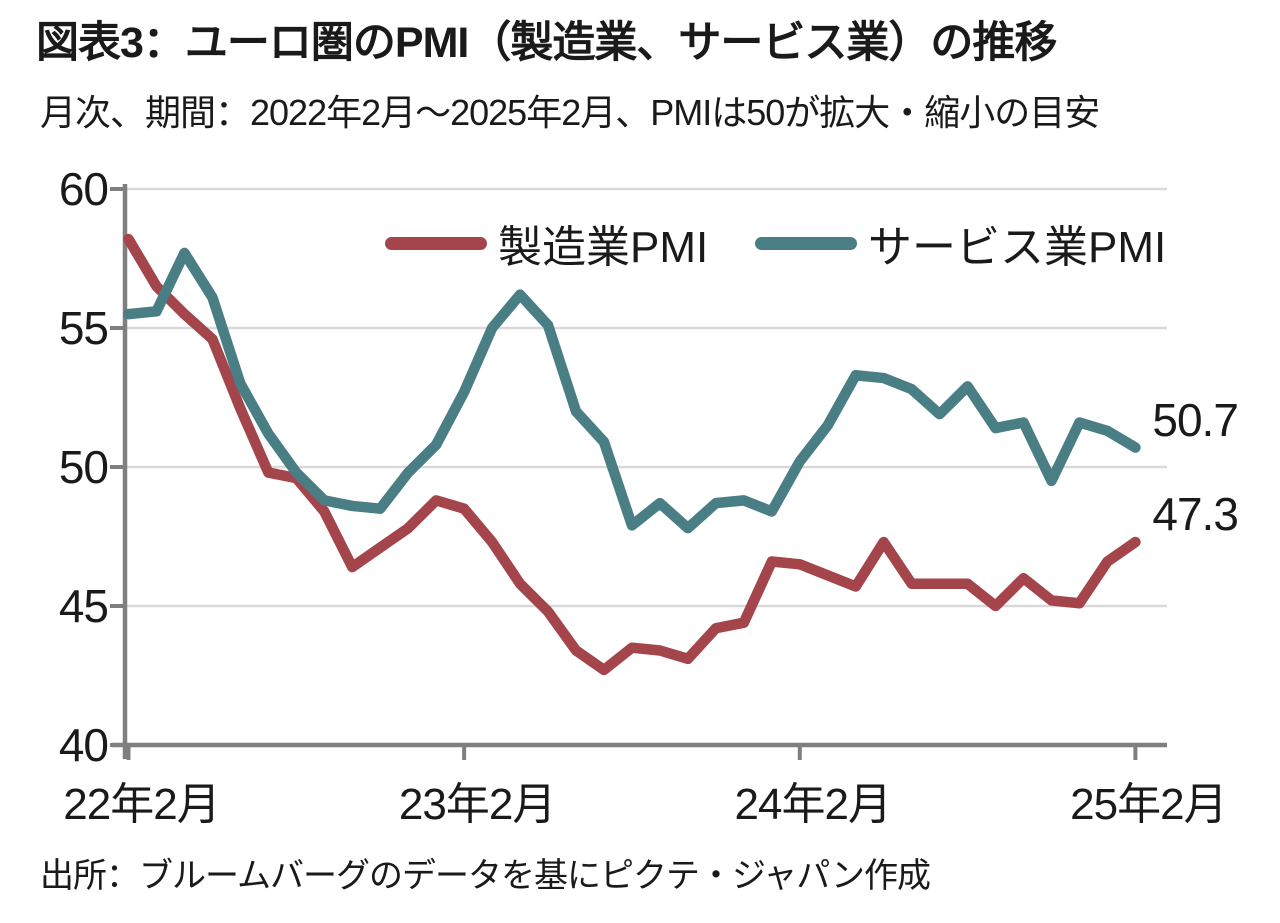 Image resolution: width=1280 pixels, height=923 pixels. I want to click on manufacturing-end-value-label: 47.3, so click(1195, 514).